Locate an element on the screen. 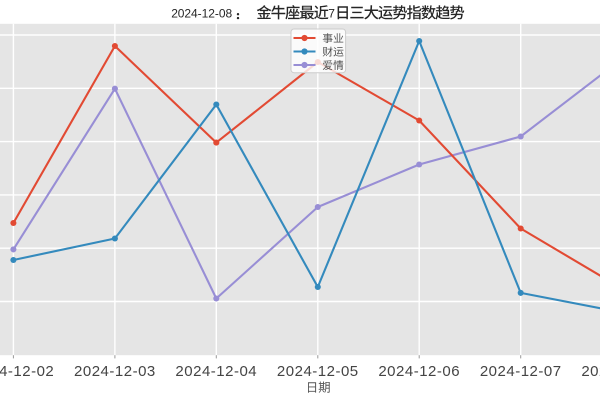  svg-text: 2024-12-06 is located at coordinates (419, 371).